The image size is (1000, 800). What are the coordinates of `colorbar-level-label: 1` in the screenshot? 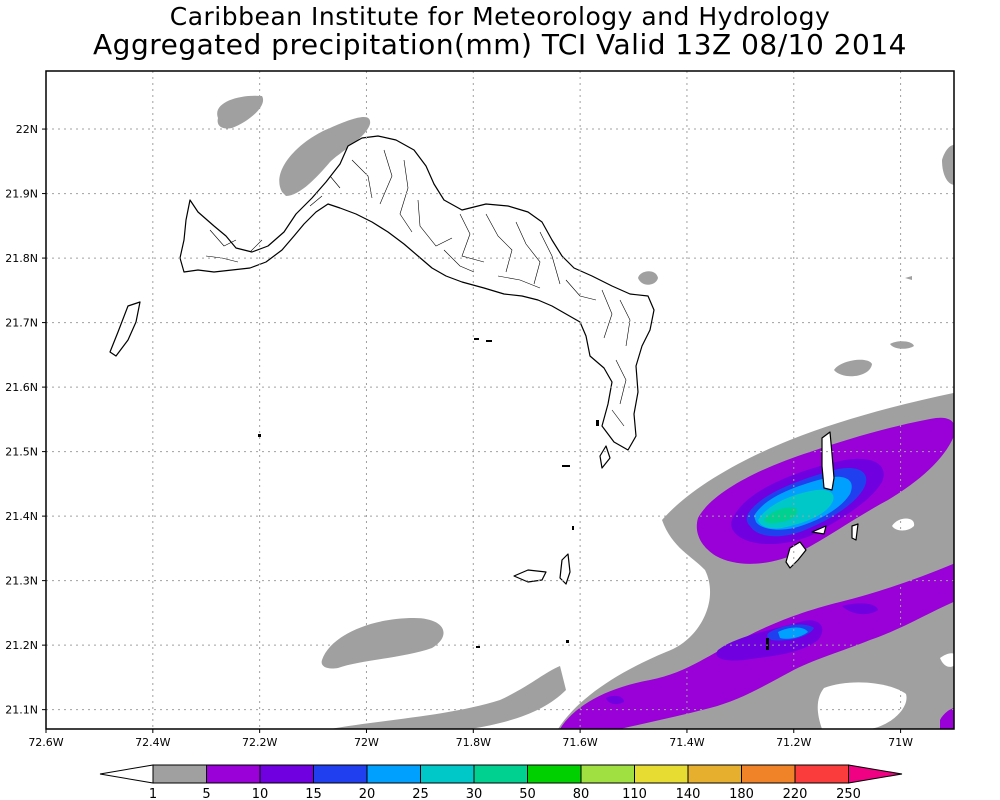 It's located at (153, 793).